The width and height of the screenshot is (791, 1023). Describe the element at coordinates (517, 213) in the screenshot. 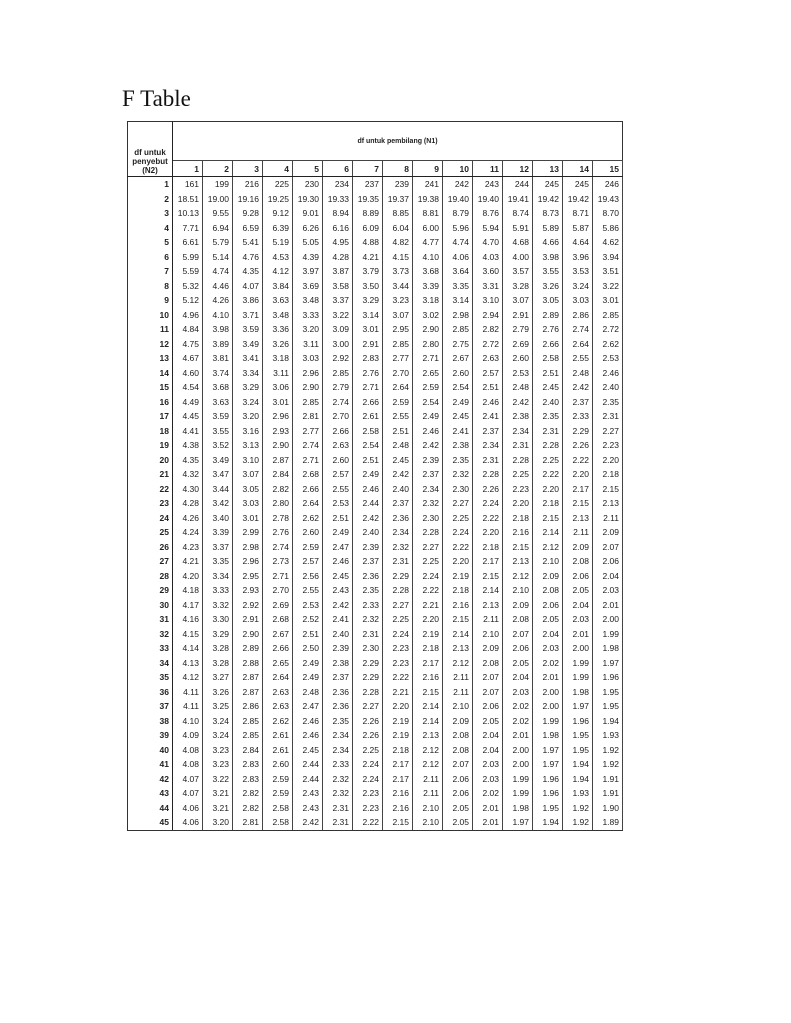

I see `table-cell: 8.74` at that location.